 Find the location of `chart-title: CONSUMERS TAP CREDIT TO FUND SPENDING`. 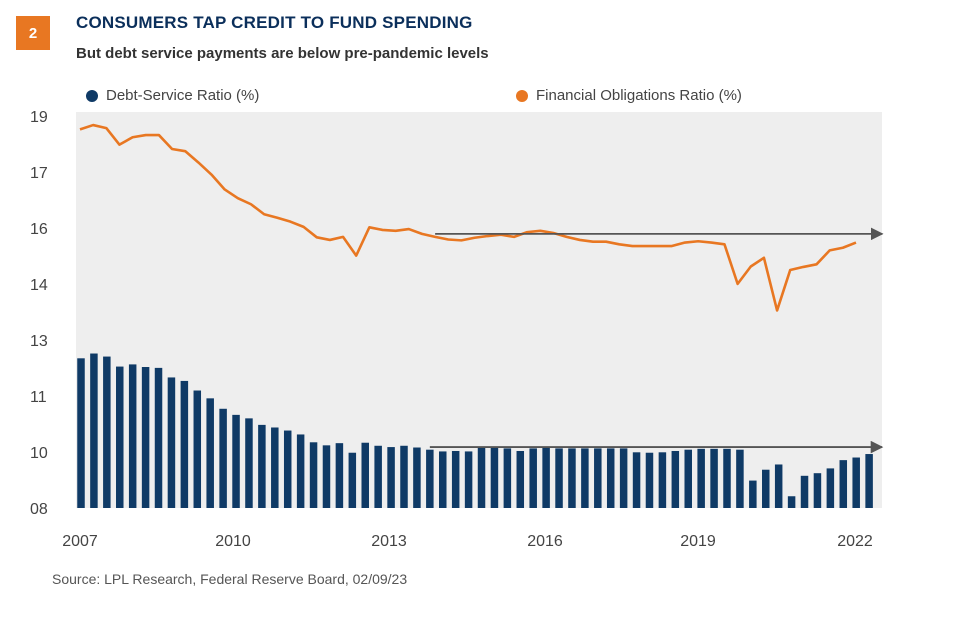

chart-title: CONSUMERS TAP CREDIT TO FUND SPENDING is located at coordinates (274, 22).